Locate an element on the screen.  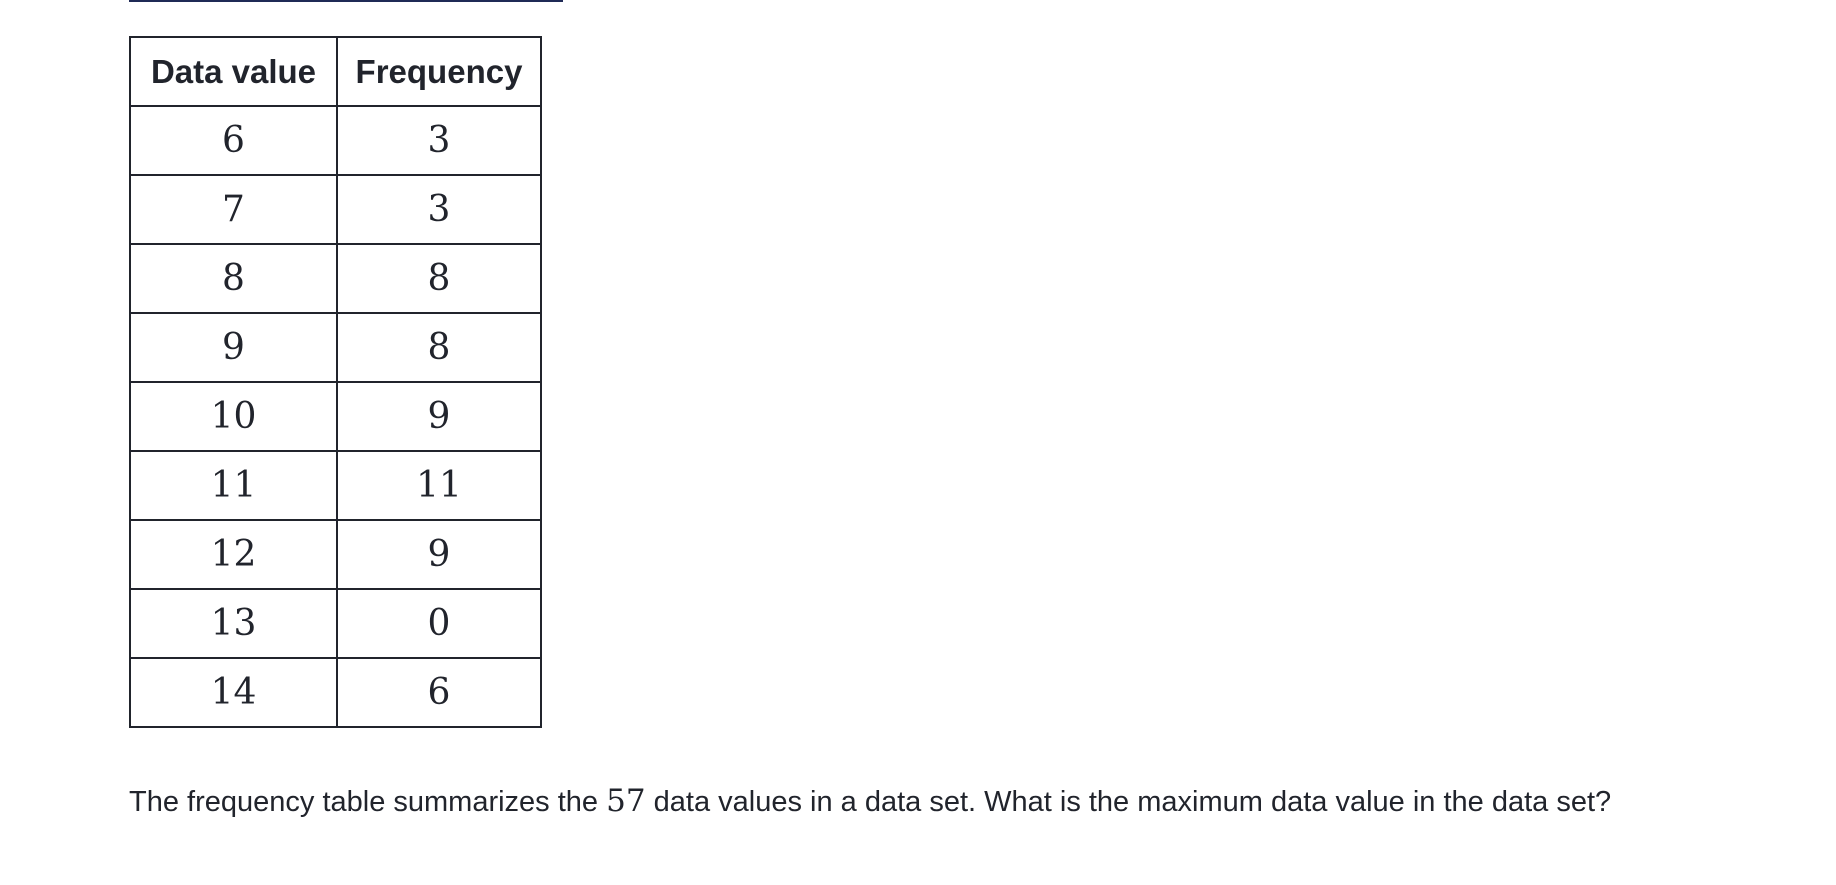
data-count: 57 is located at coordinates (626, 801).